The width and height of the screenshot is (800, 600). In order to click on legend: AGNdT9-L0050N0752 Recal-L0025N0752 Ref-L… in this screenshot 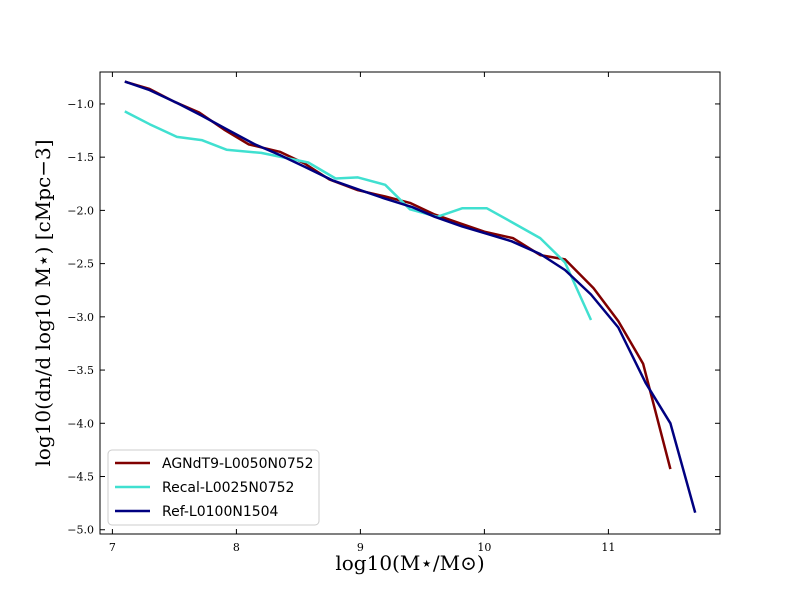, I will do `click(213, 487)`.